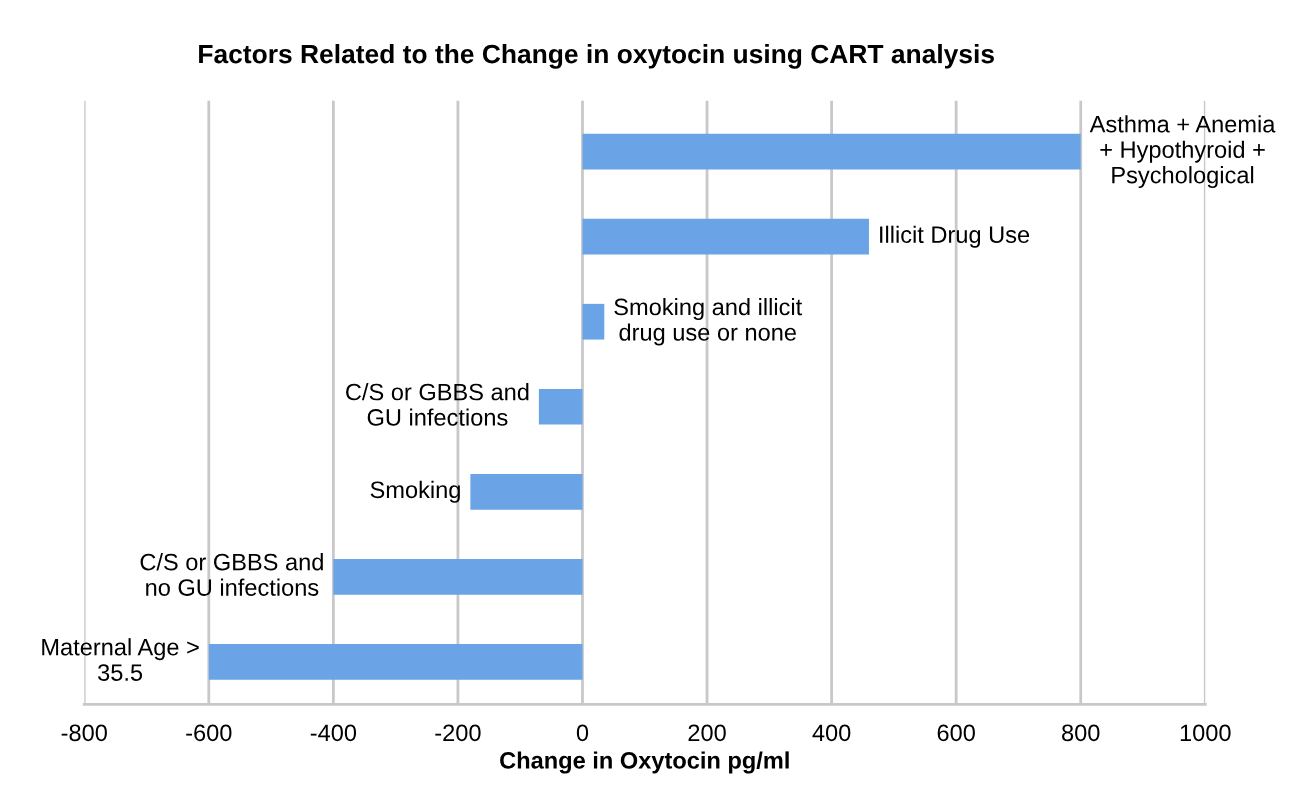  I want to click on x-axis-title: Change in Oxytocin pg/ml, so click(644, 762).